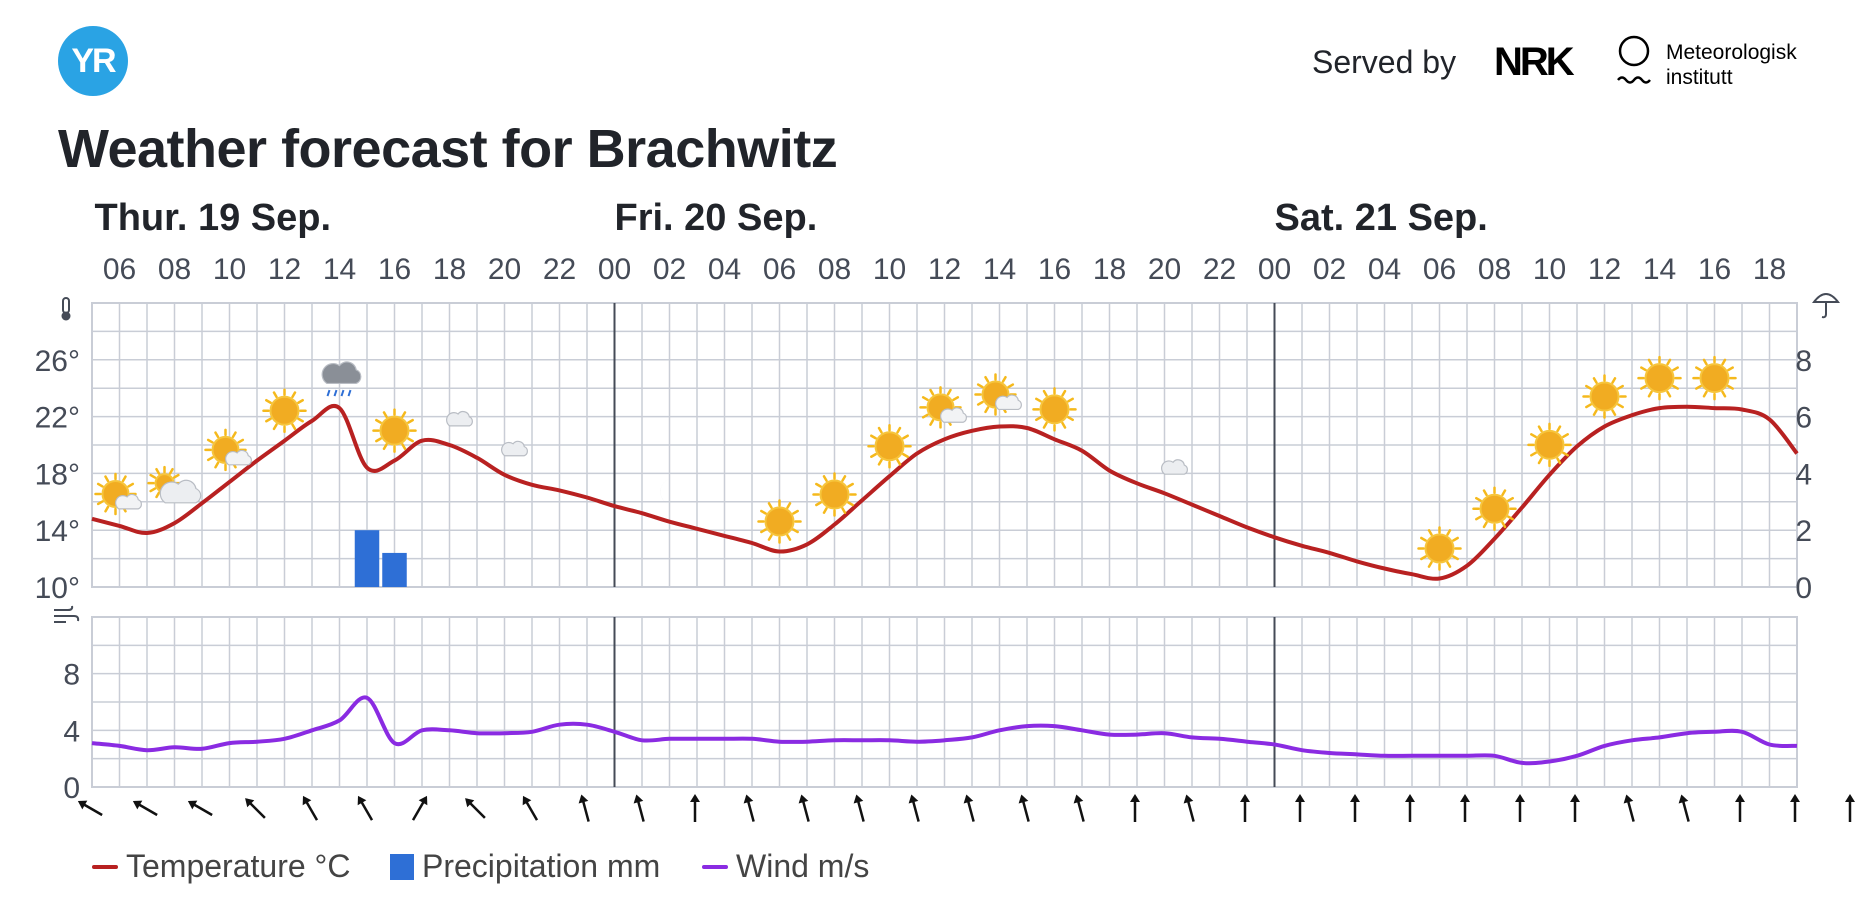 The height and width of the screenshot is (910, 1855). What do you see at coordinates (221, 866) in the screenshot?
I see `legend-temperature: Temperature °C` at bounding box center [221, 866].